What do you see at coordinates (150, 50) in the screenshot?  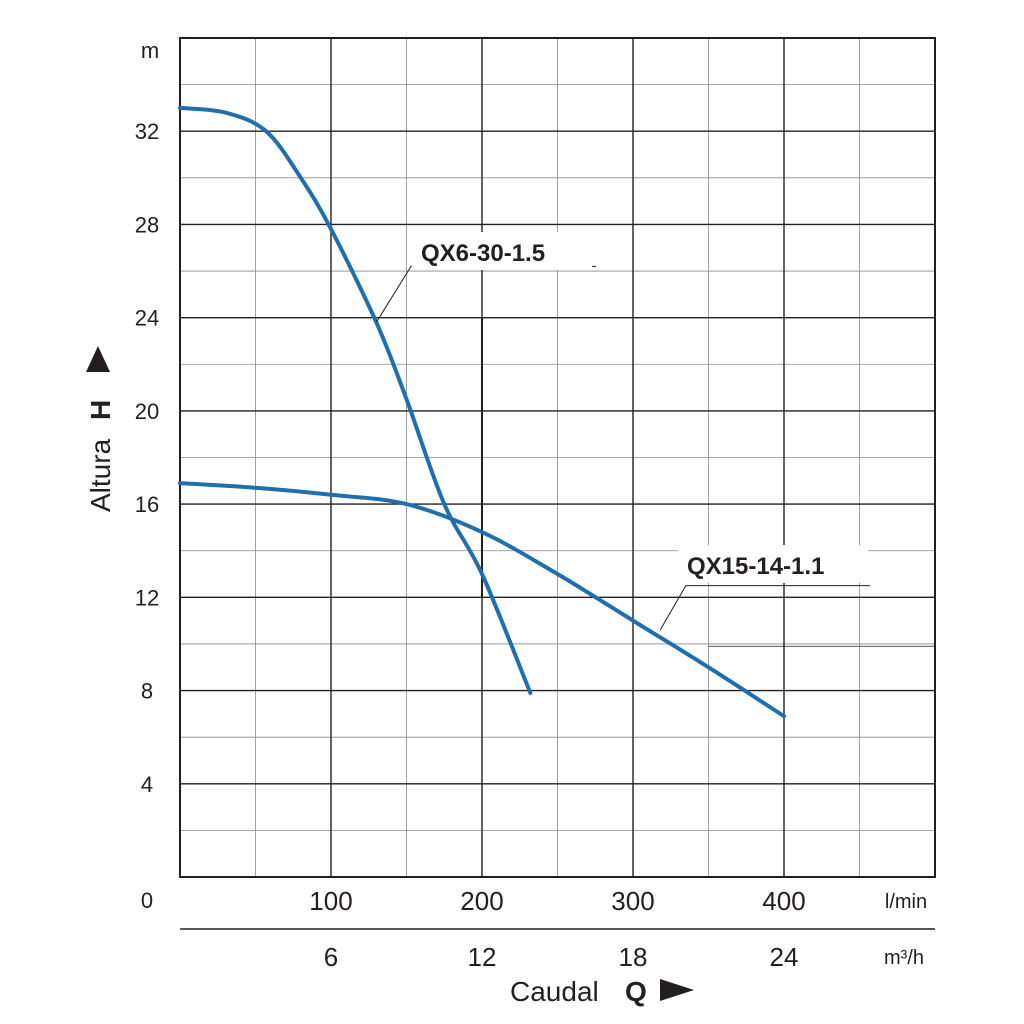 I see `y-unit-label: m` at bounding box center [150, 50].